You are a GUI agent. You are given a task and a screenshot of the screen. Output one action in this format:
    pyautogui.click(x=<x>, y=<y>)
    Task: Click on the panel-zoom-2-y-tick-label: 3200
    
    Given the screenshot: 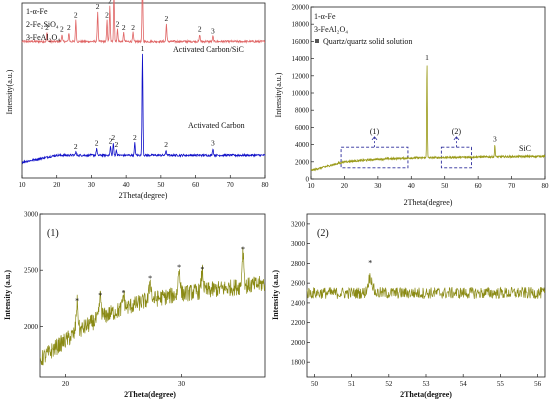 What is the action you would take?
    pyautogui.click(x=298, y=224)
    